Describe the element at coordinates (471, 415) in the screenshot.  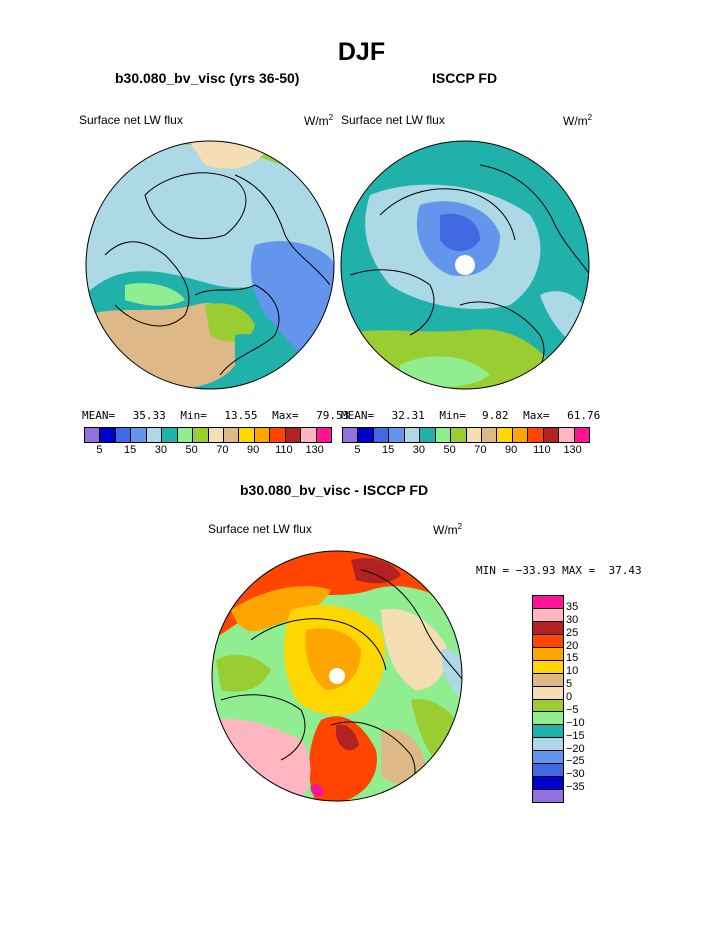
I see `panel2-stats: MEAN= 32.31 Min= 9.82 Max= 61.76` at that location.